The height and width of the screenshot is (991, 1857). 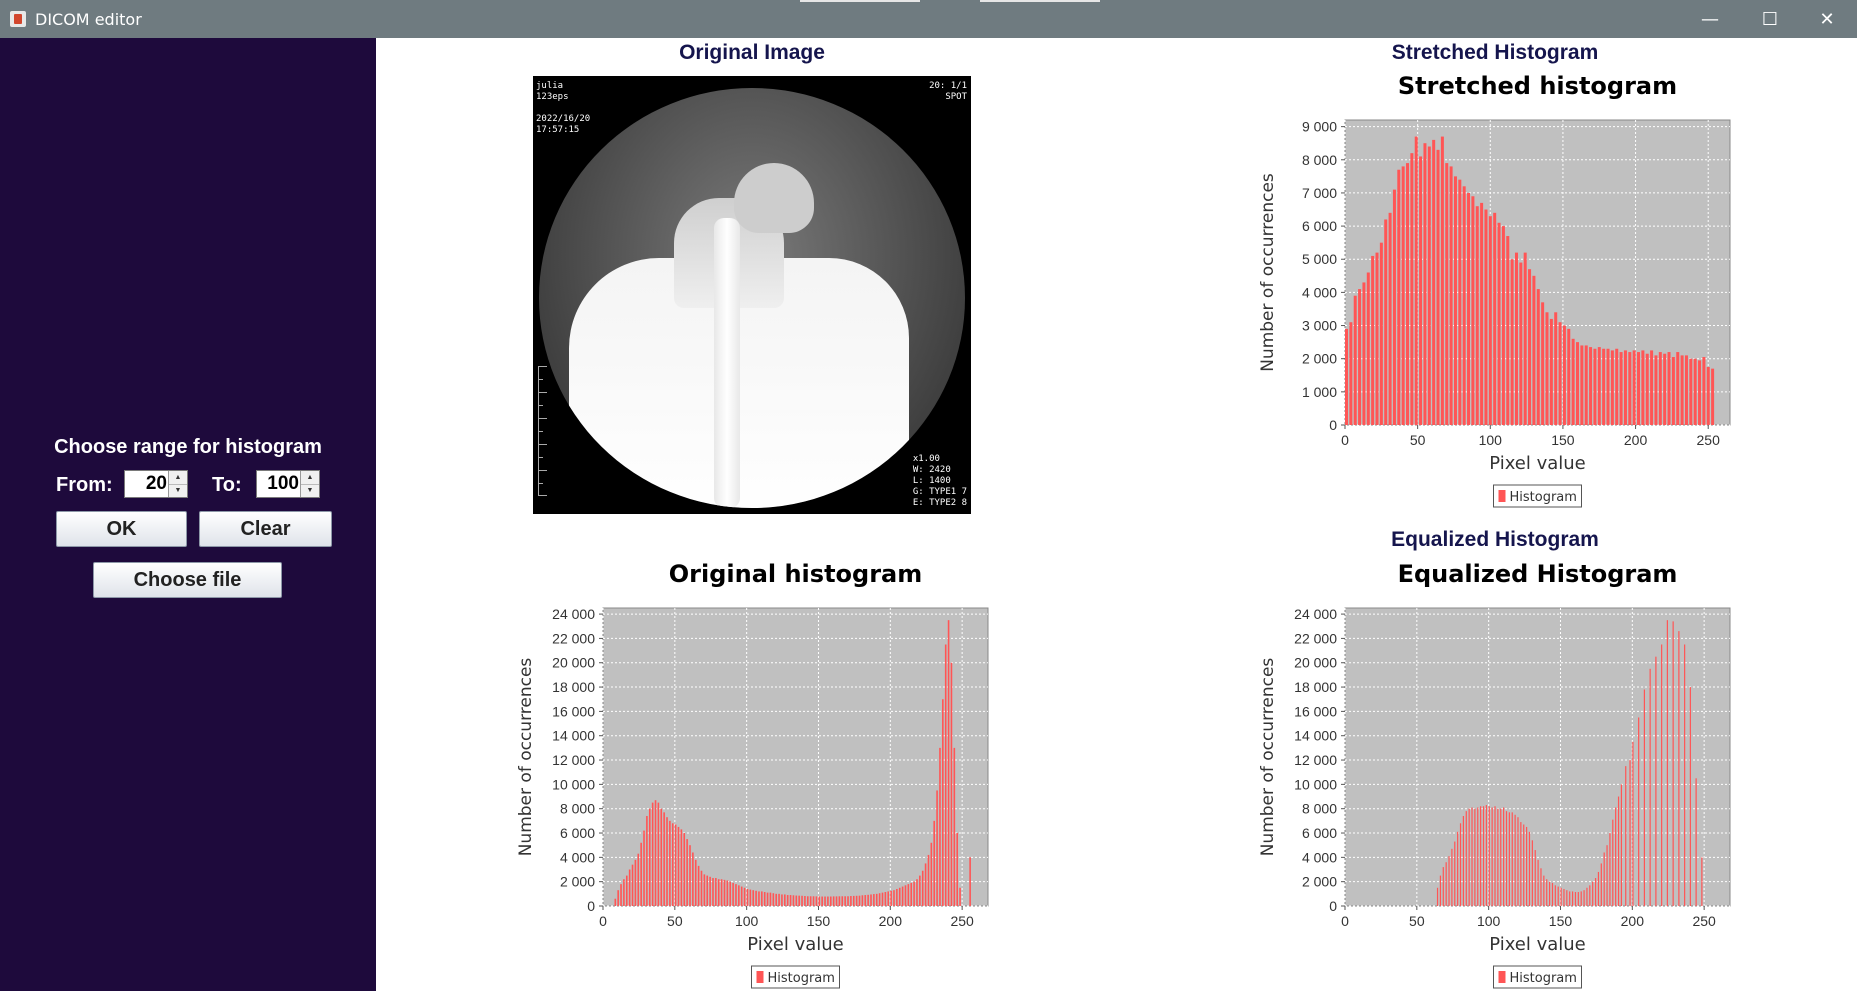 What do you see at coordinates (1319, 259) in the screenshot?
I see `y-tick-label: 5 000` at bounding box center [1319, 259].